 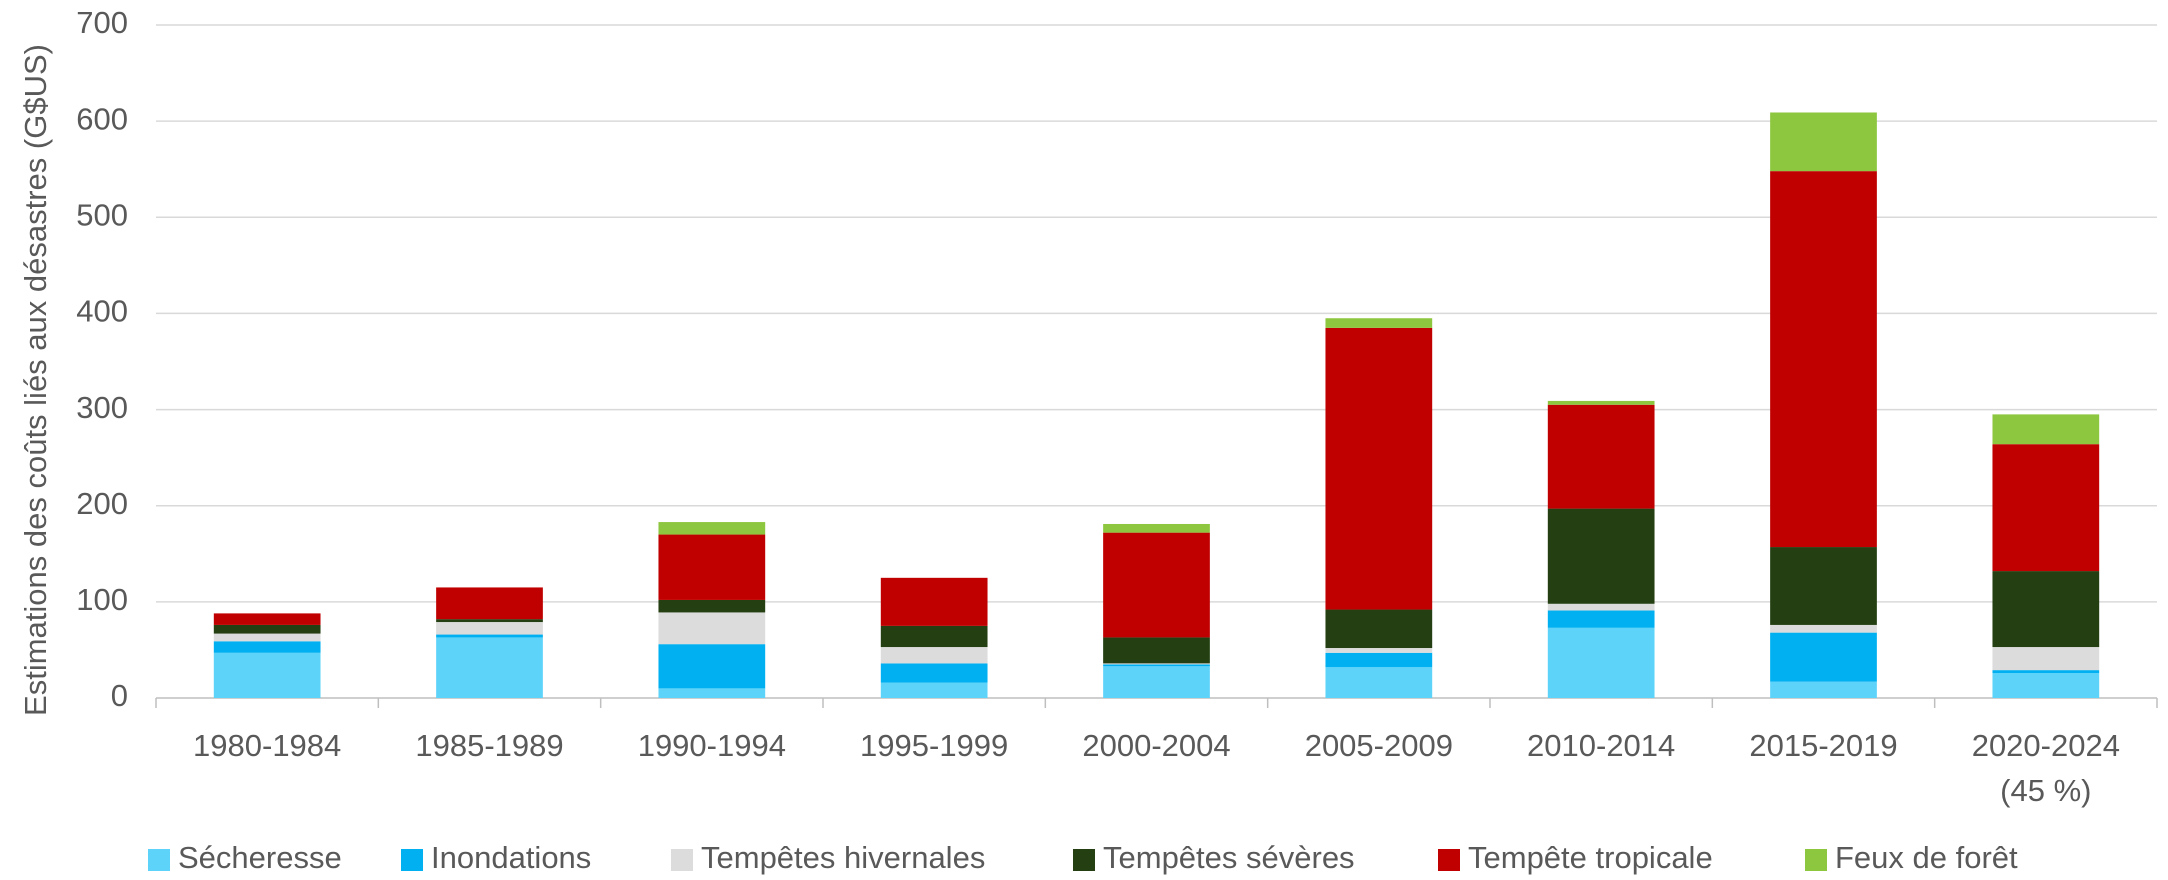 What do you see at coordinates (2046, 768) in the screenshot?
I see `x-tick-label: 2020-2024 (45 %)` at bounding box center [2046, 768].